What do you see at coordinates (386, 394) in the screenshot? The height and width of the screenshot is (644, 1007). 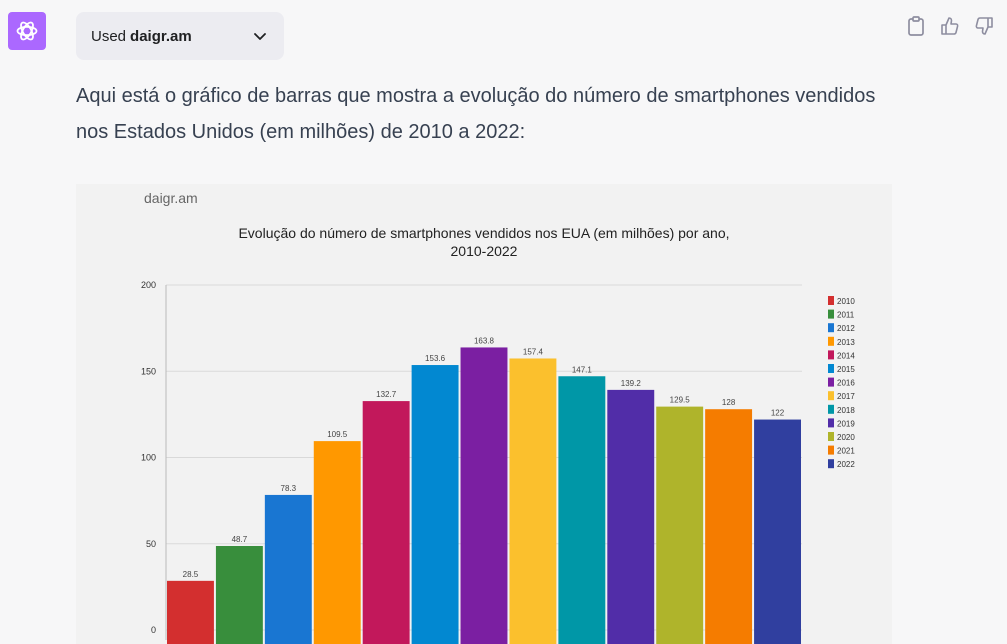 I see `data-label: 132.7` at bounding box center [386, 394].